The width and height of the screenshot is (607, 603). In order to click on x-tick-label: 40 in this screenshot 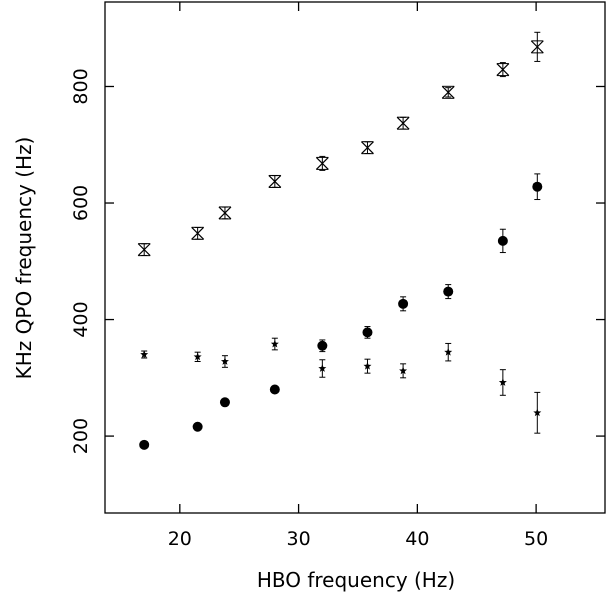, I will do `click(417, 539)`.